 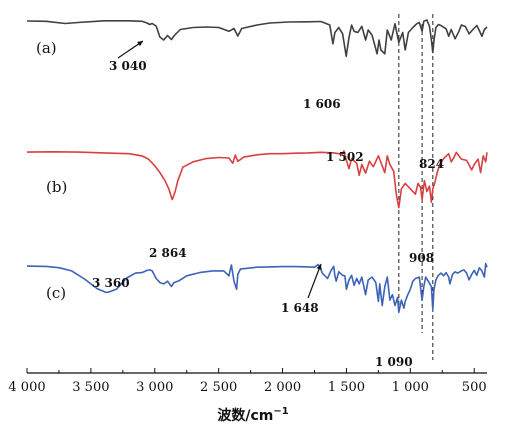 I want to click on annotation-3360: 3 360, so click(x=111, y=283).